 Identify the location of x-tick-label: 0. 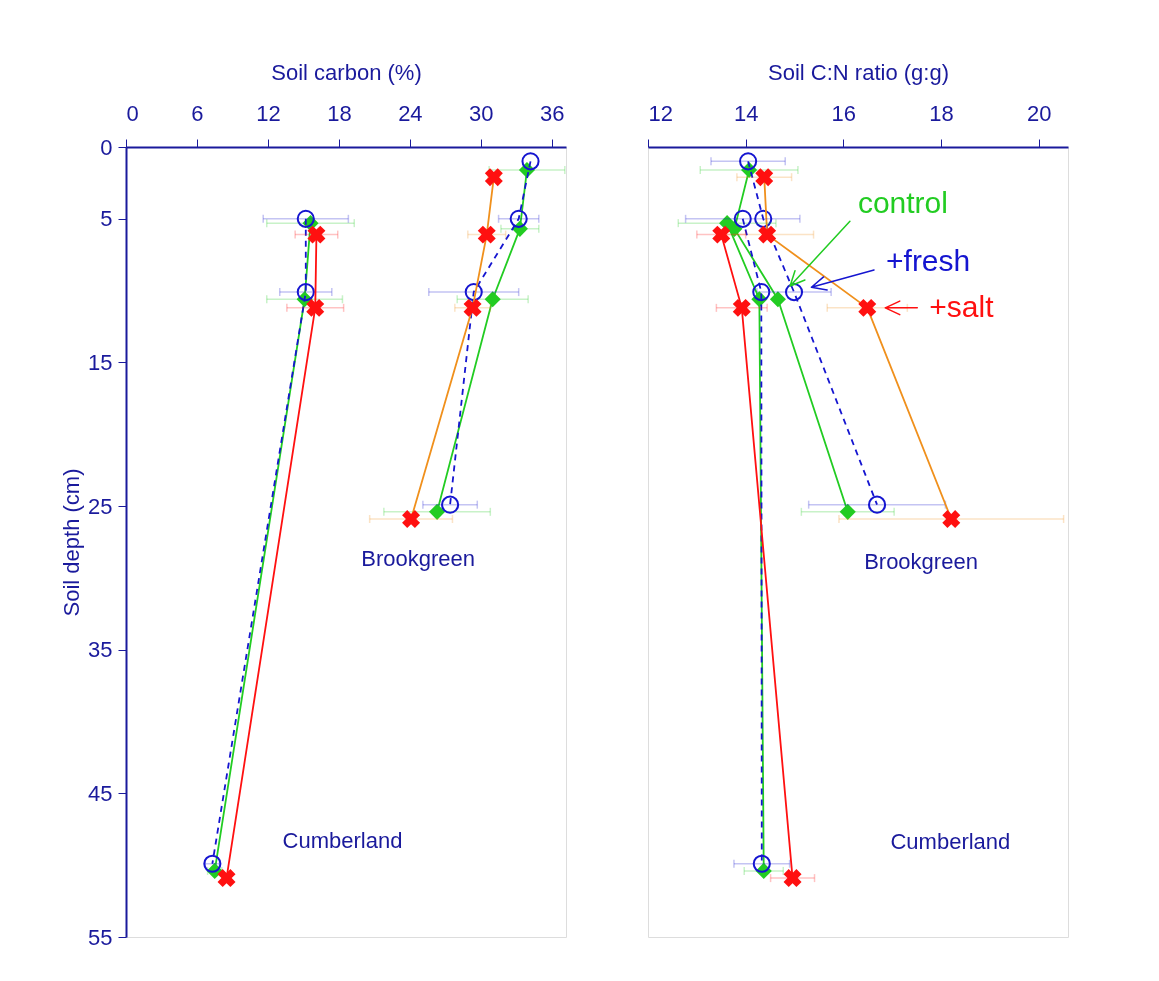
(132, 113).